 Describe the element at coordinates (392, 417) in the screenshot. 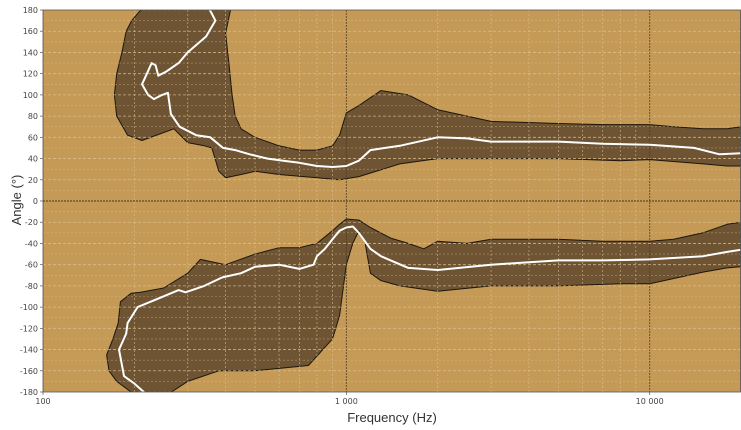

I see `x-axis-label: Frequency (Hz)` at that location.